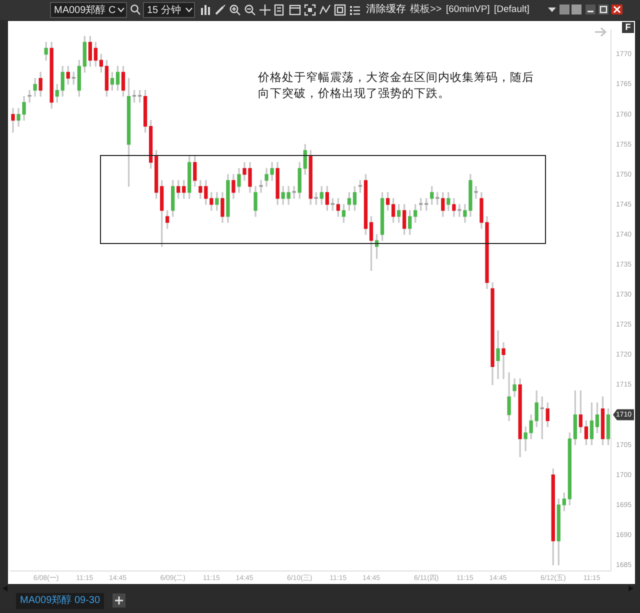  I want to click on text: MA009郑醇 09-30, so click(60, 601).